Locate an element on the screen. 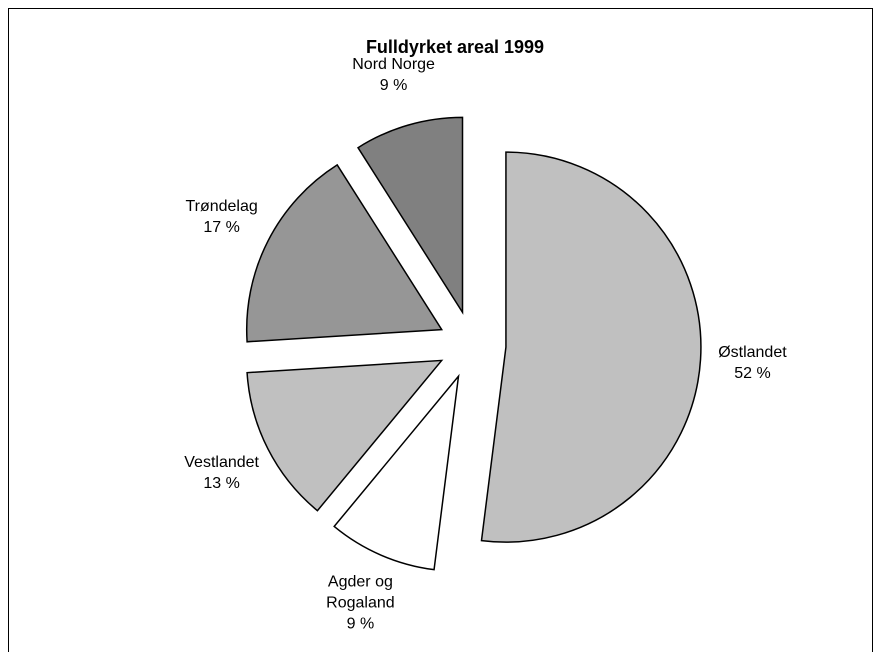 The width and height of the screenshot is (881, 652). chart-title: Fulldyrket areal 1999 is located at coordinates (455, 47).